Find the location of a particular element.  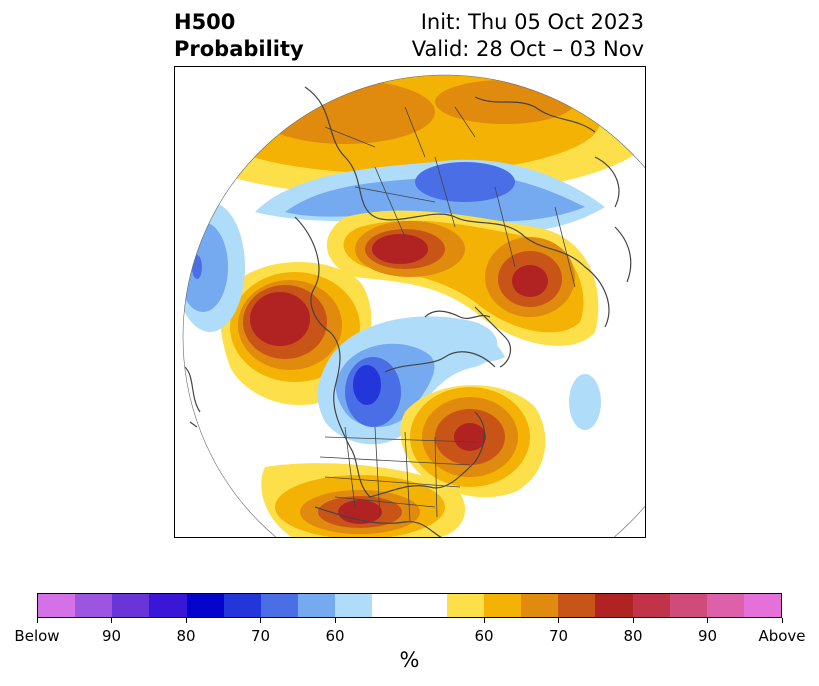

colorbar is located at coordinates (409, 605).